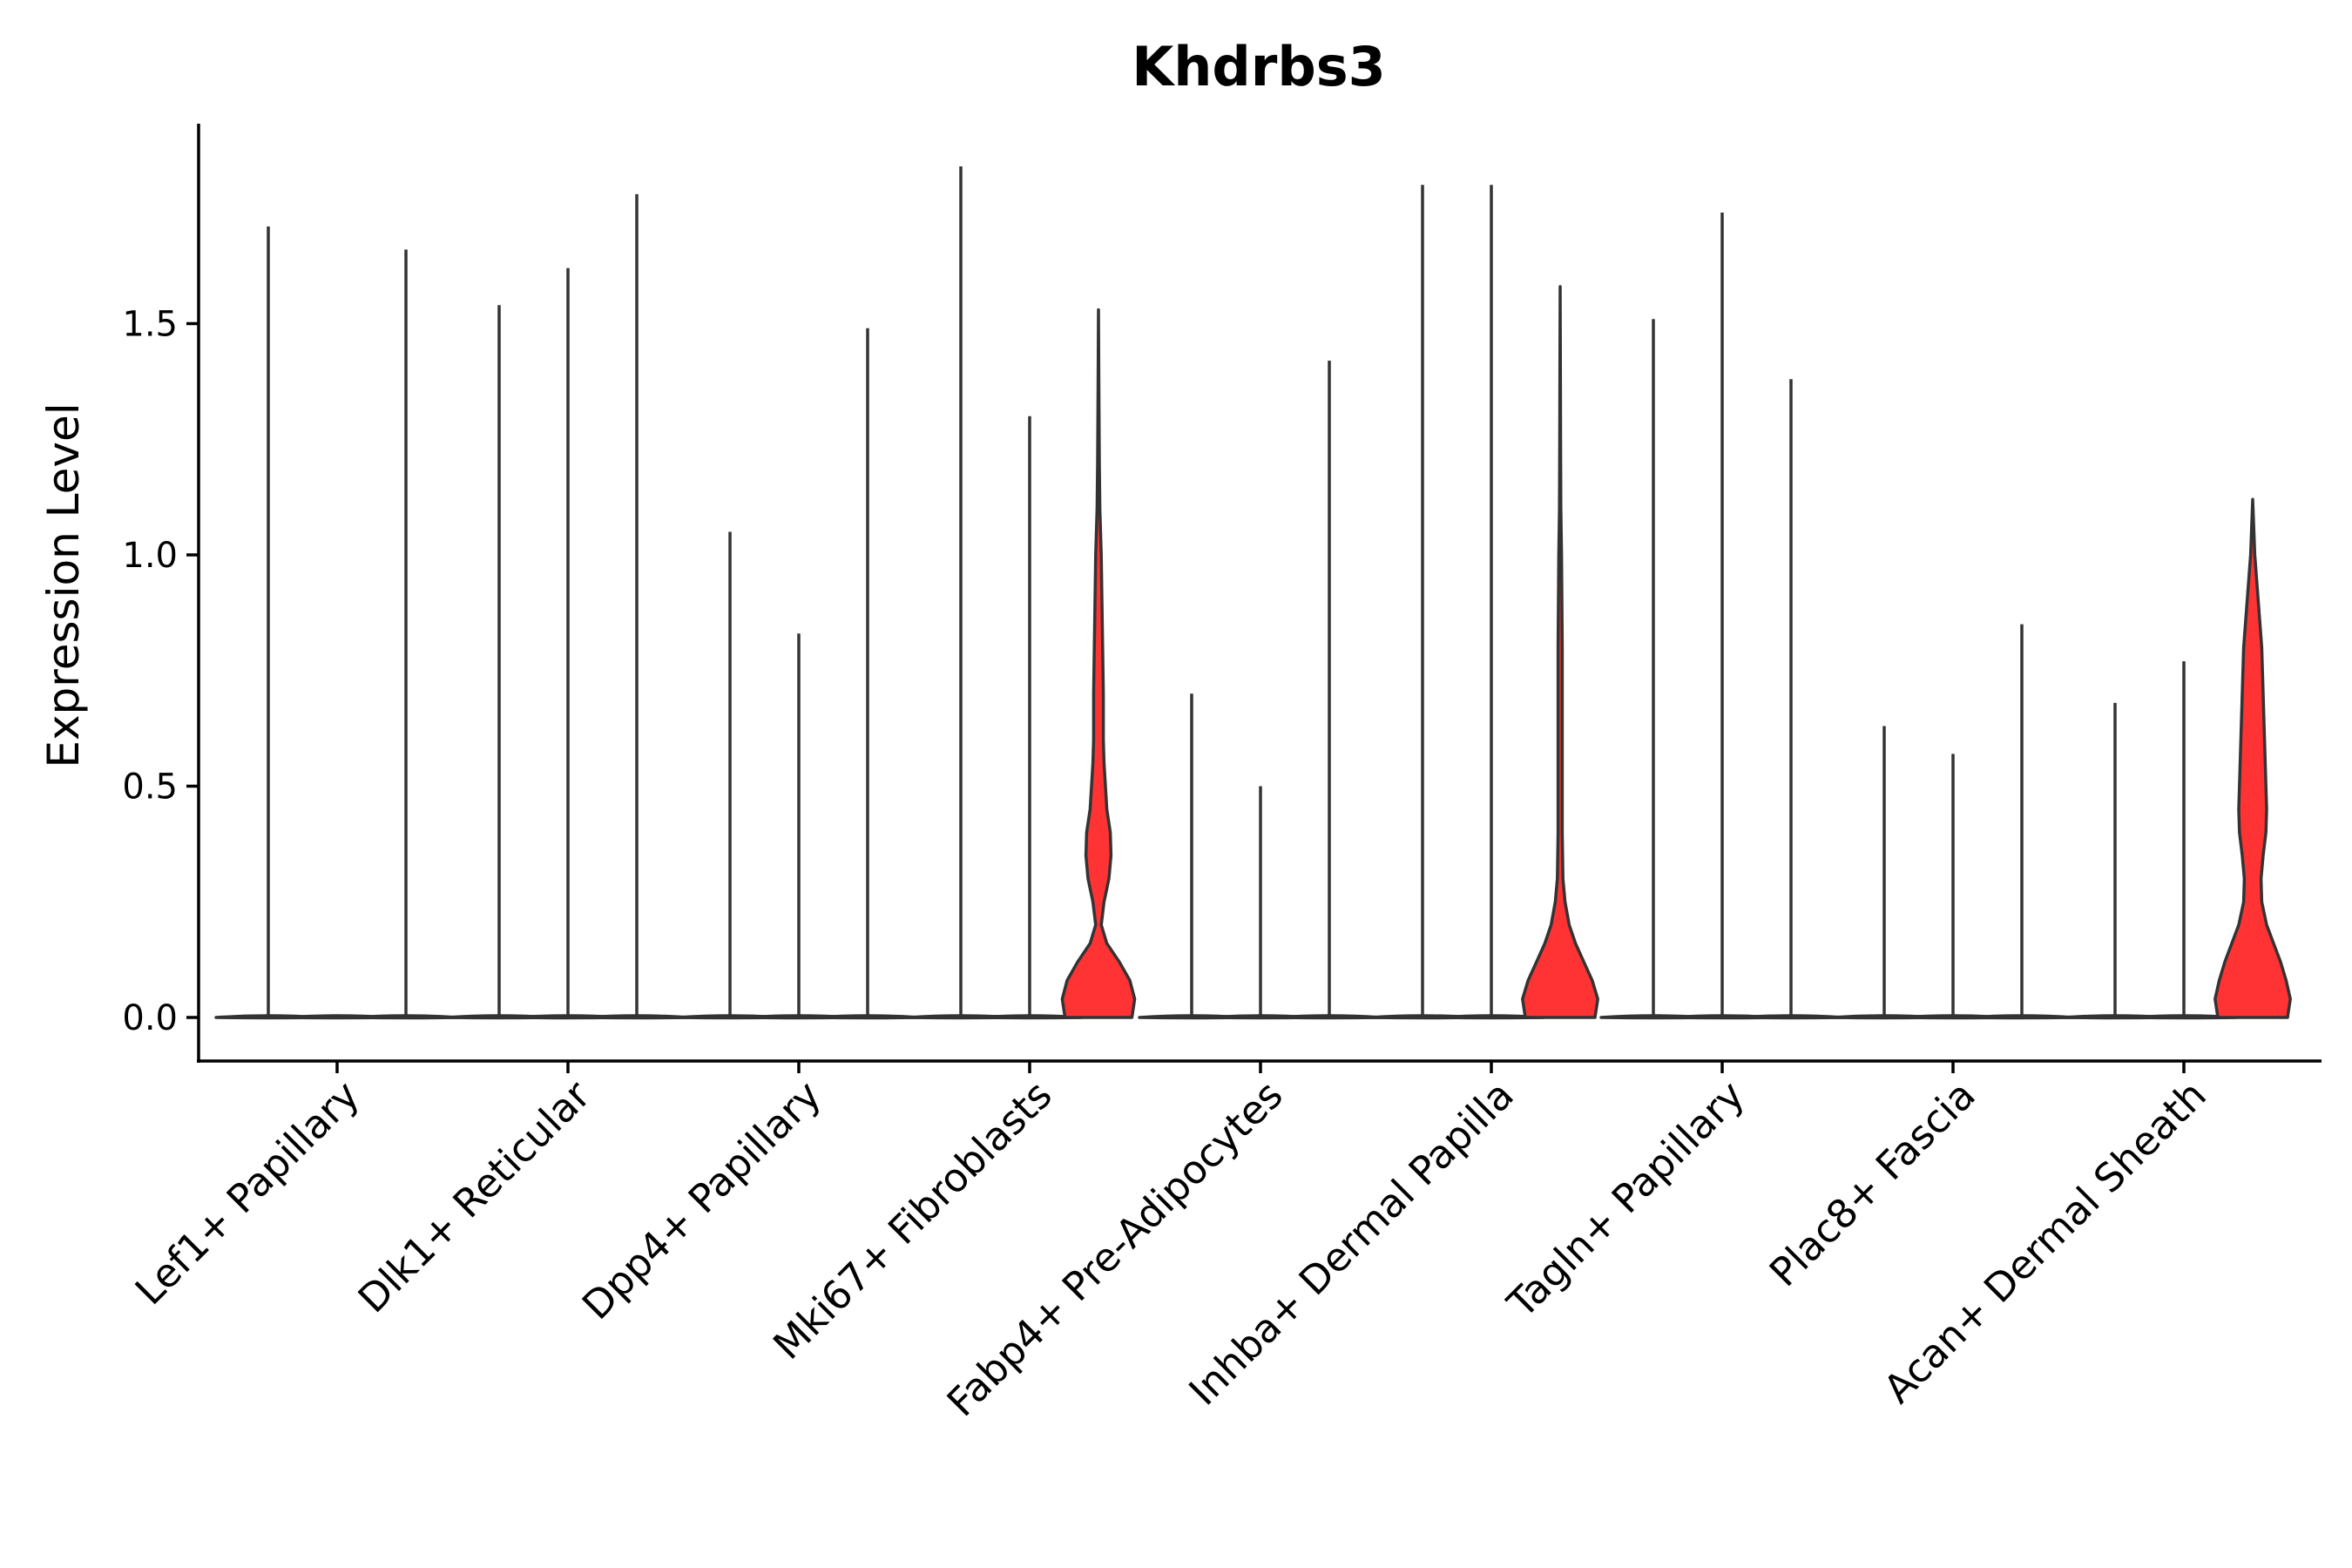  Describe the element at coordinates (150, 1018) in the screenshot. I see `y-tick-label: 0.0` at that location.